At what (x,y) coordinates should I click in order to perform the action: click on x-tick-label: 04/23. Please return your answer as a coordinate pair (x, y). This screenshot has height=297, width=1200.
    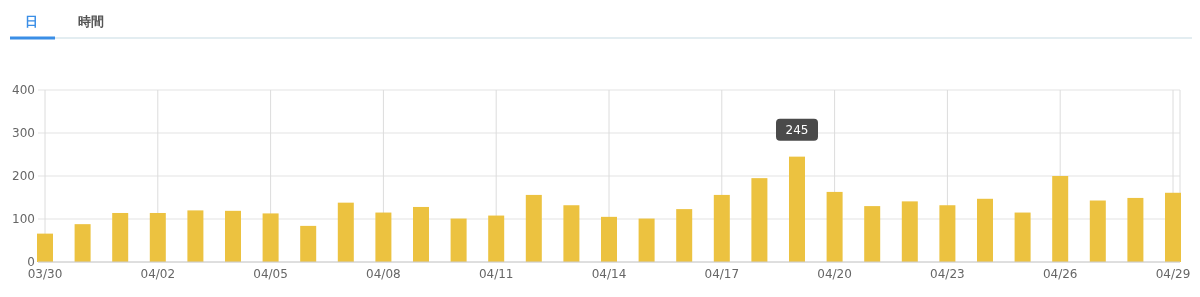
    Looking at the image, I should click on (947, 274).